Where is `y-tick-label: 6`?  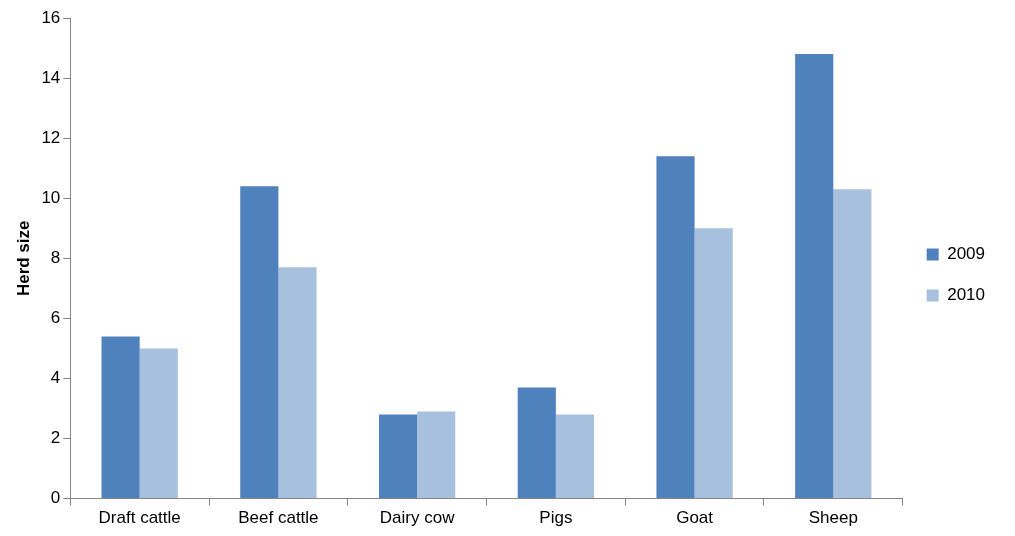 y-tick-label: 6 is located at coordinates (55, 318).